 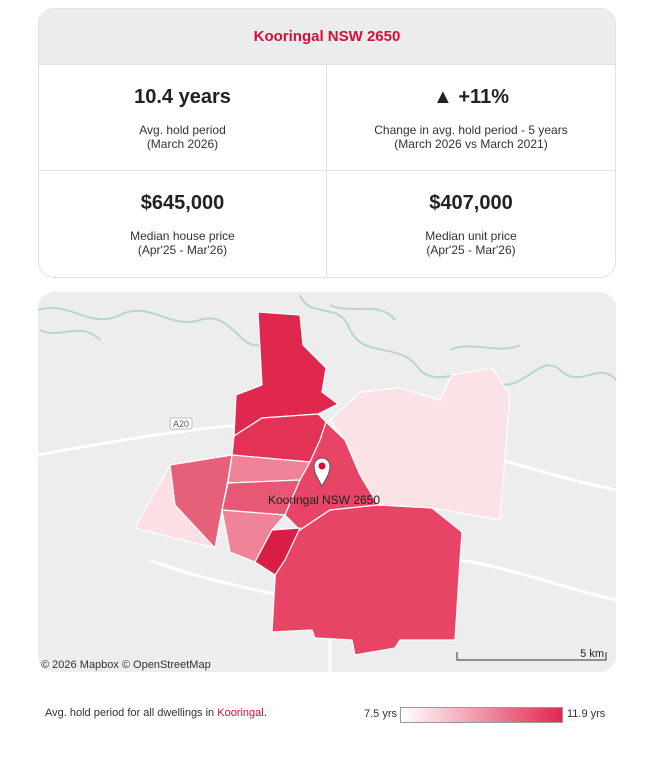 I want to click on label: Change in avg. hold period - 5 years, so click(x=471, y=130).